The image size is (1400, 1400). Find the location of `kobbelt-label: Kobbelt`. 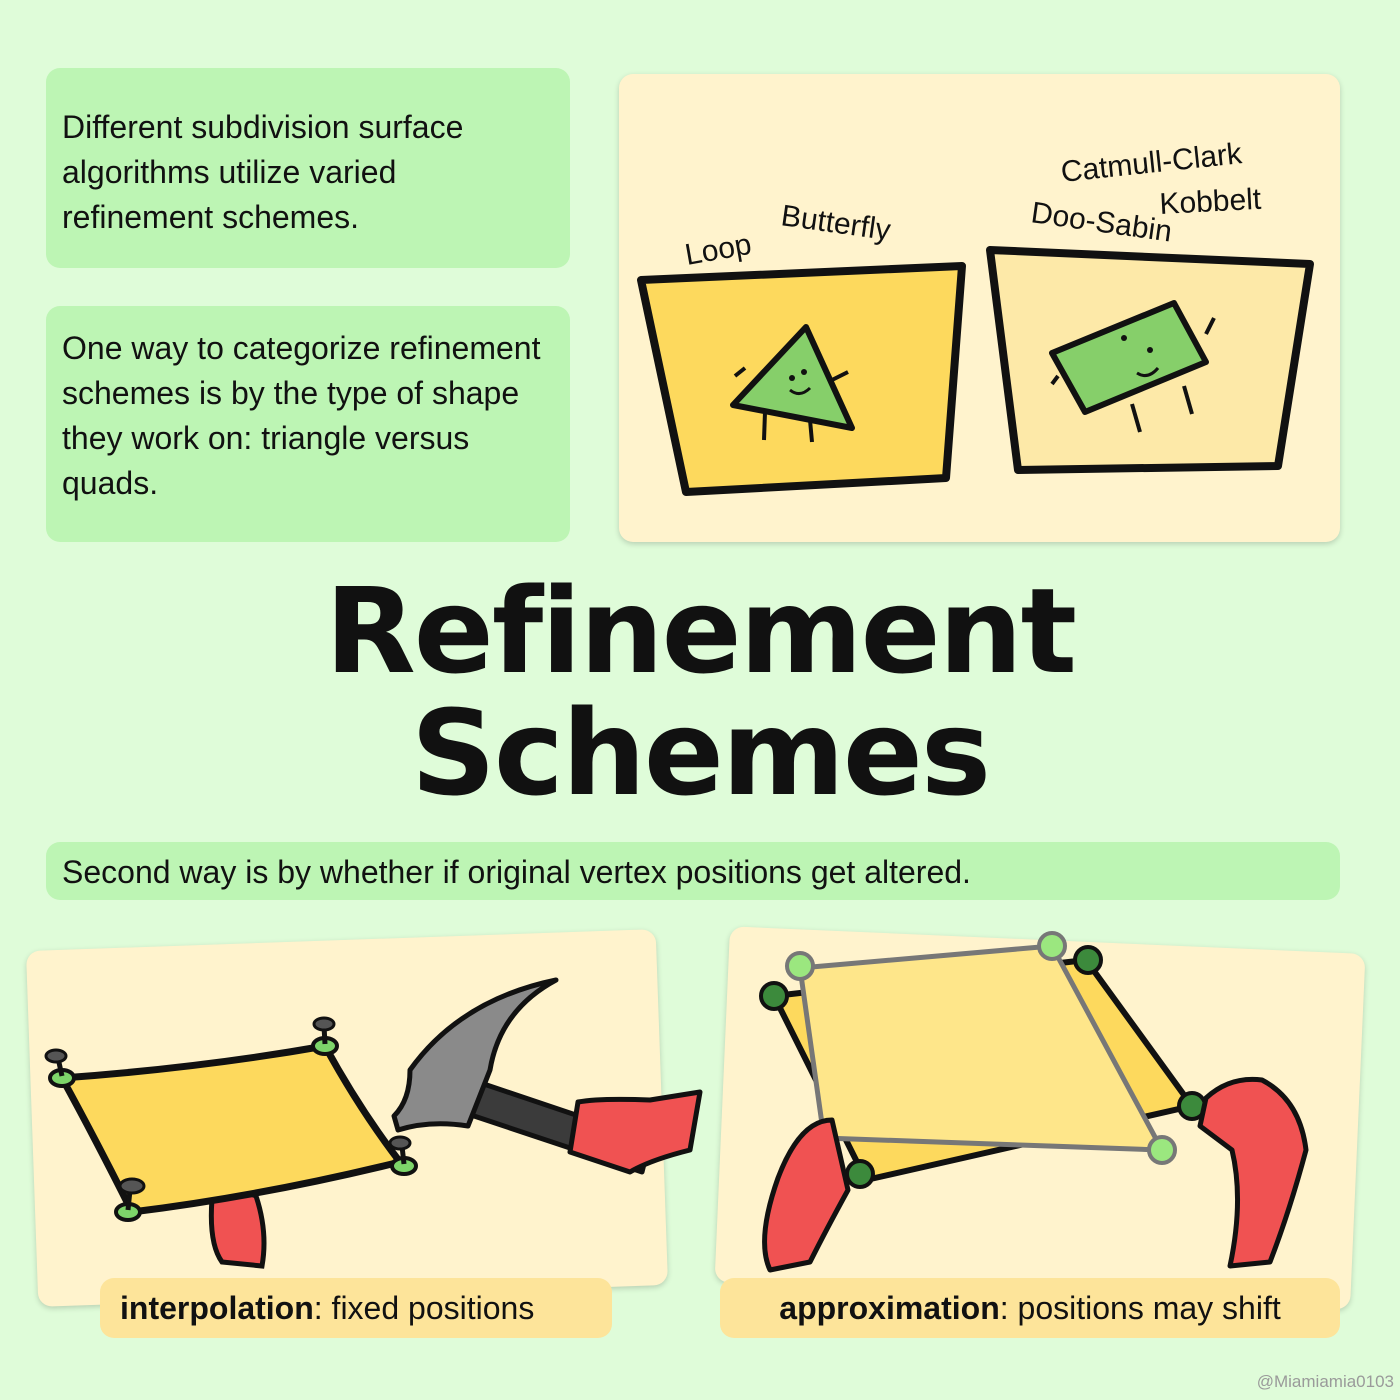

kobbelt-label: Kobbelt is located at coordinates (1211, 202).